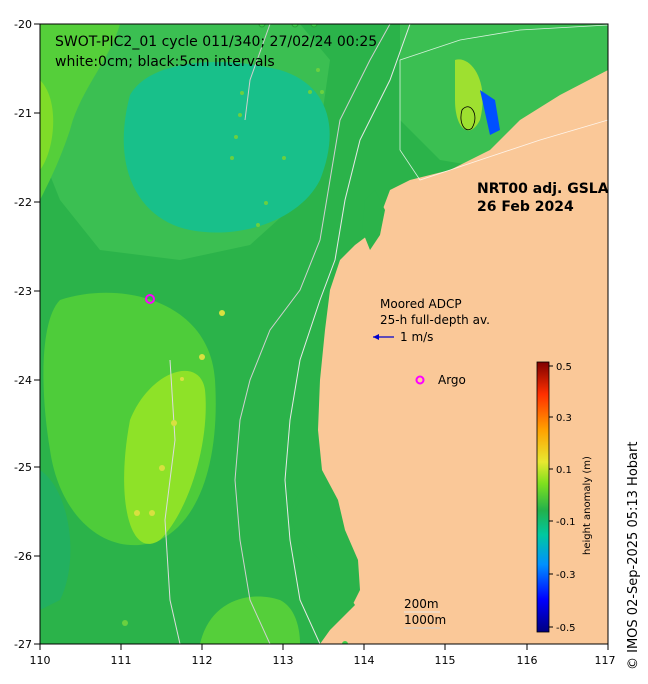 The image size is (648, 684). What do you see at coordinates (525, 207) in the screenshot?
I see `product-date: 26 Feb 2024` at bounding box center [525, 207].